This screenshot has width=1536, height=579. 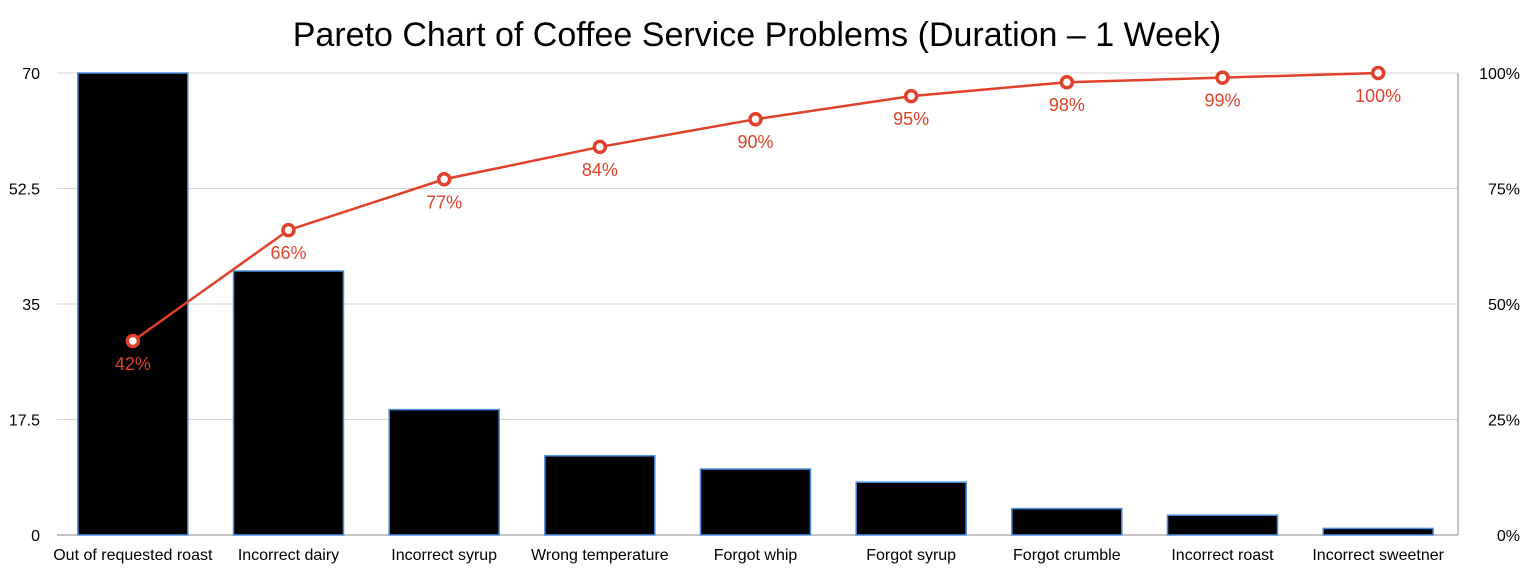 What do you see at coordinates (911, 119) in the screenshot?
I see `cumulative-label: 95%` at bounding box center [911, 119].